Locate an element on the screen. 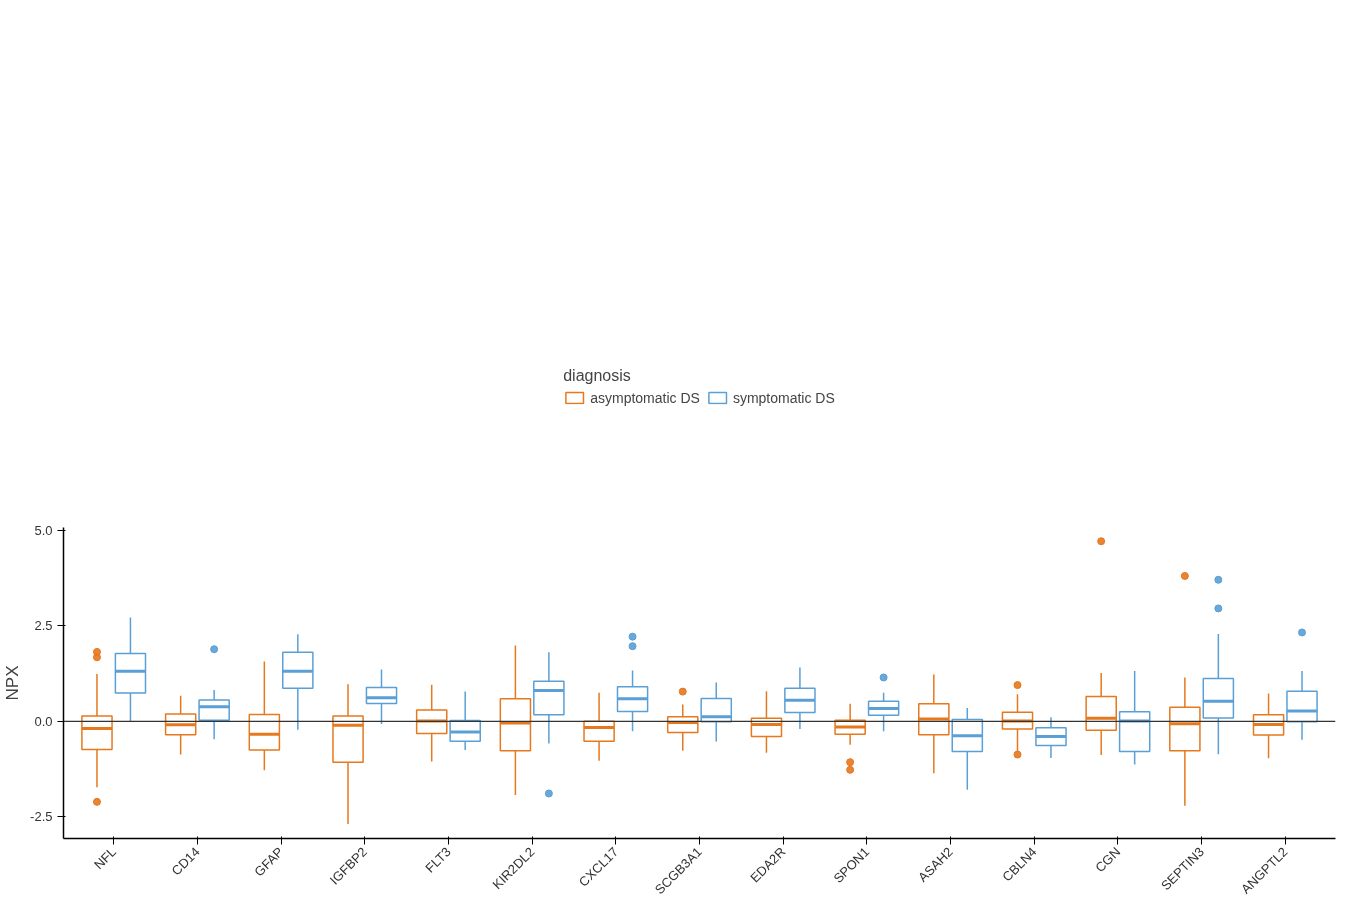 The image size is (1355, 917). y-tick-label: 0.0 is located at coordinates (43, 721).